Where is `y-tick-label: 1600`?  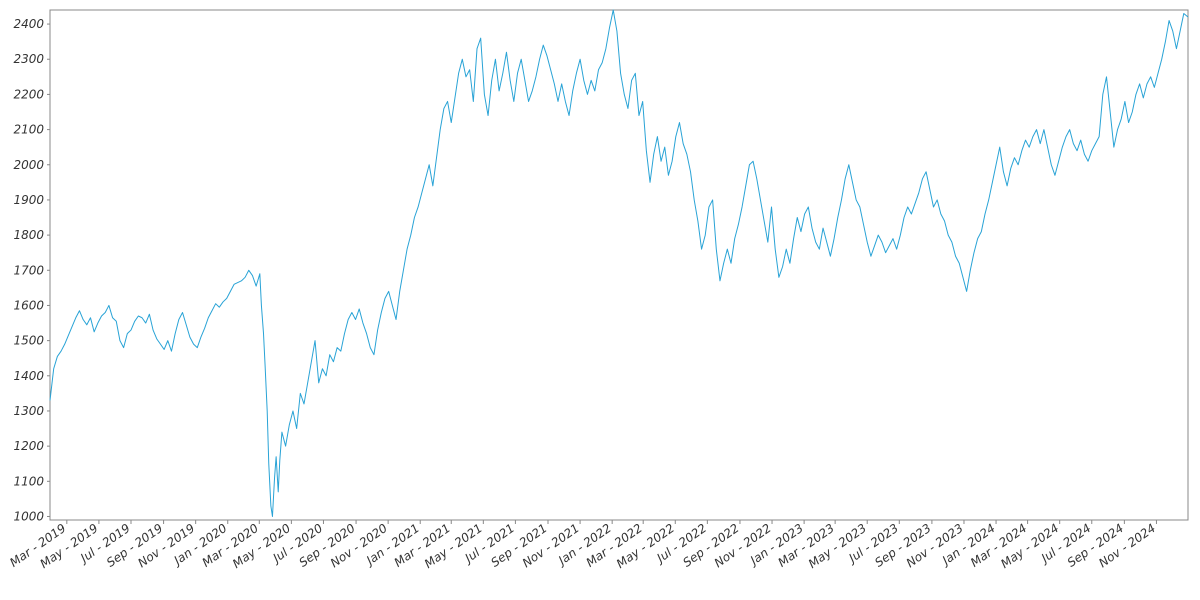 y-tick-label: 1600 is located at coordinates (28, 305).